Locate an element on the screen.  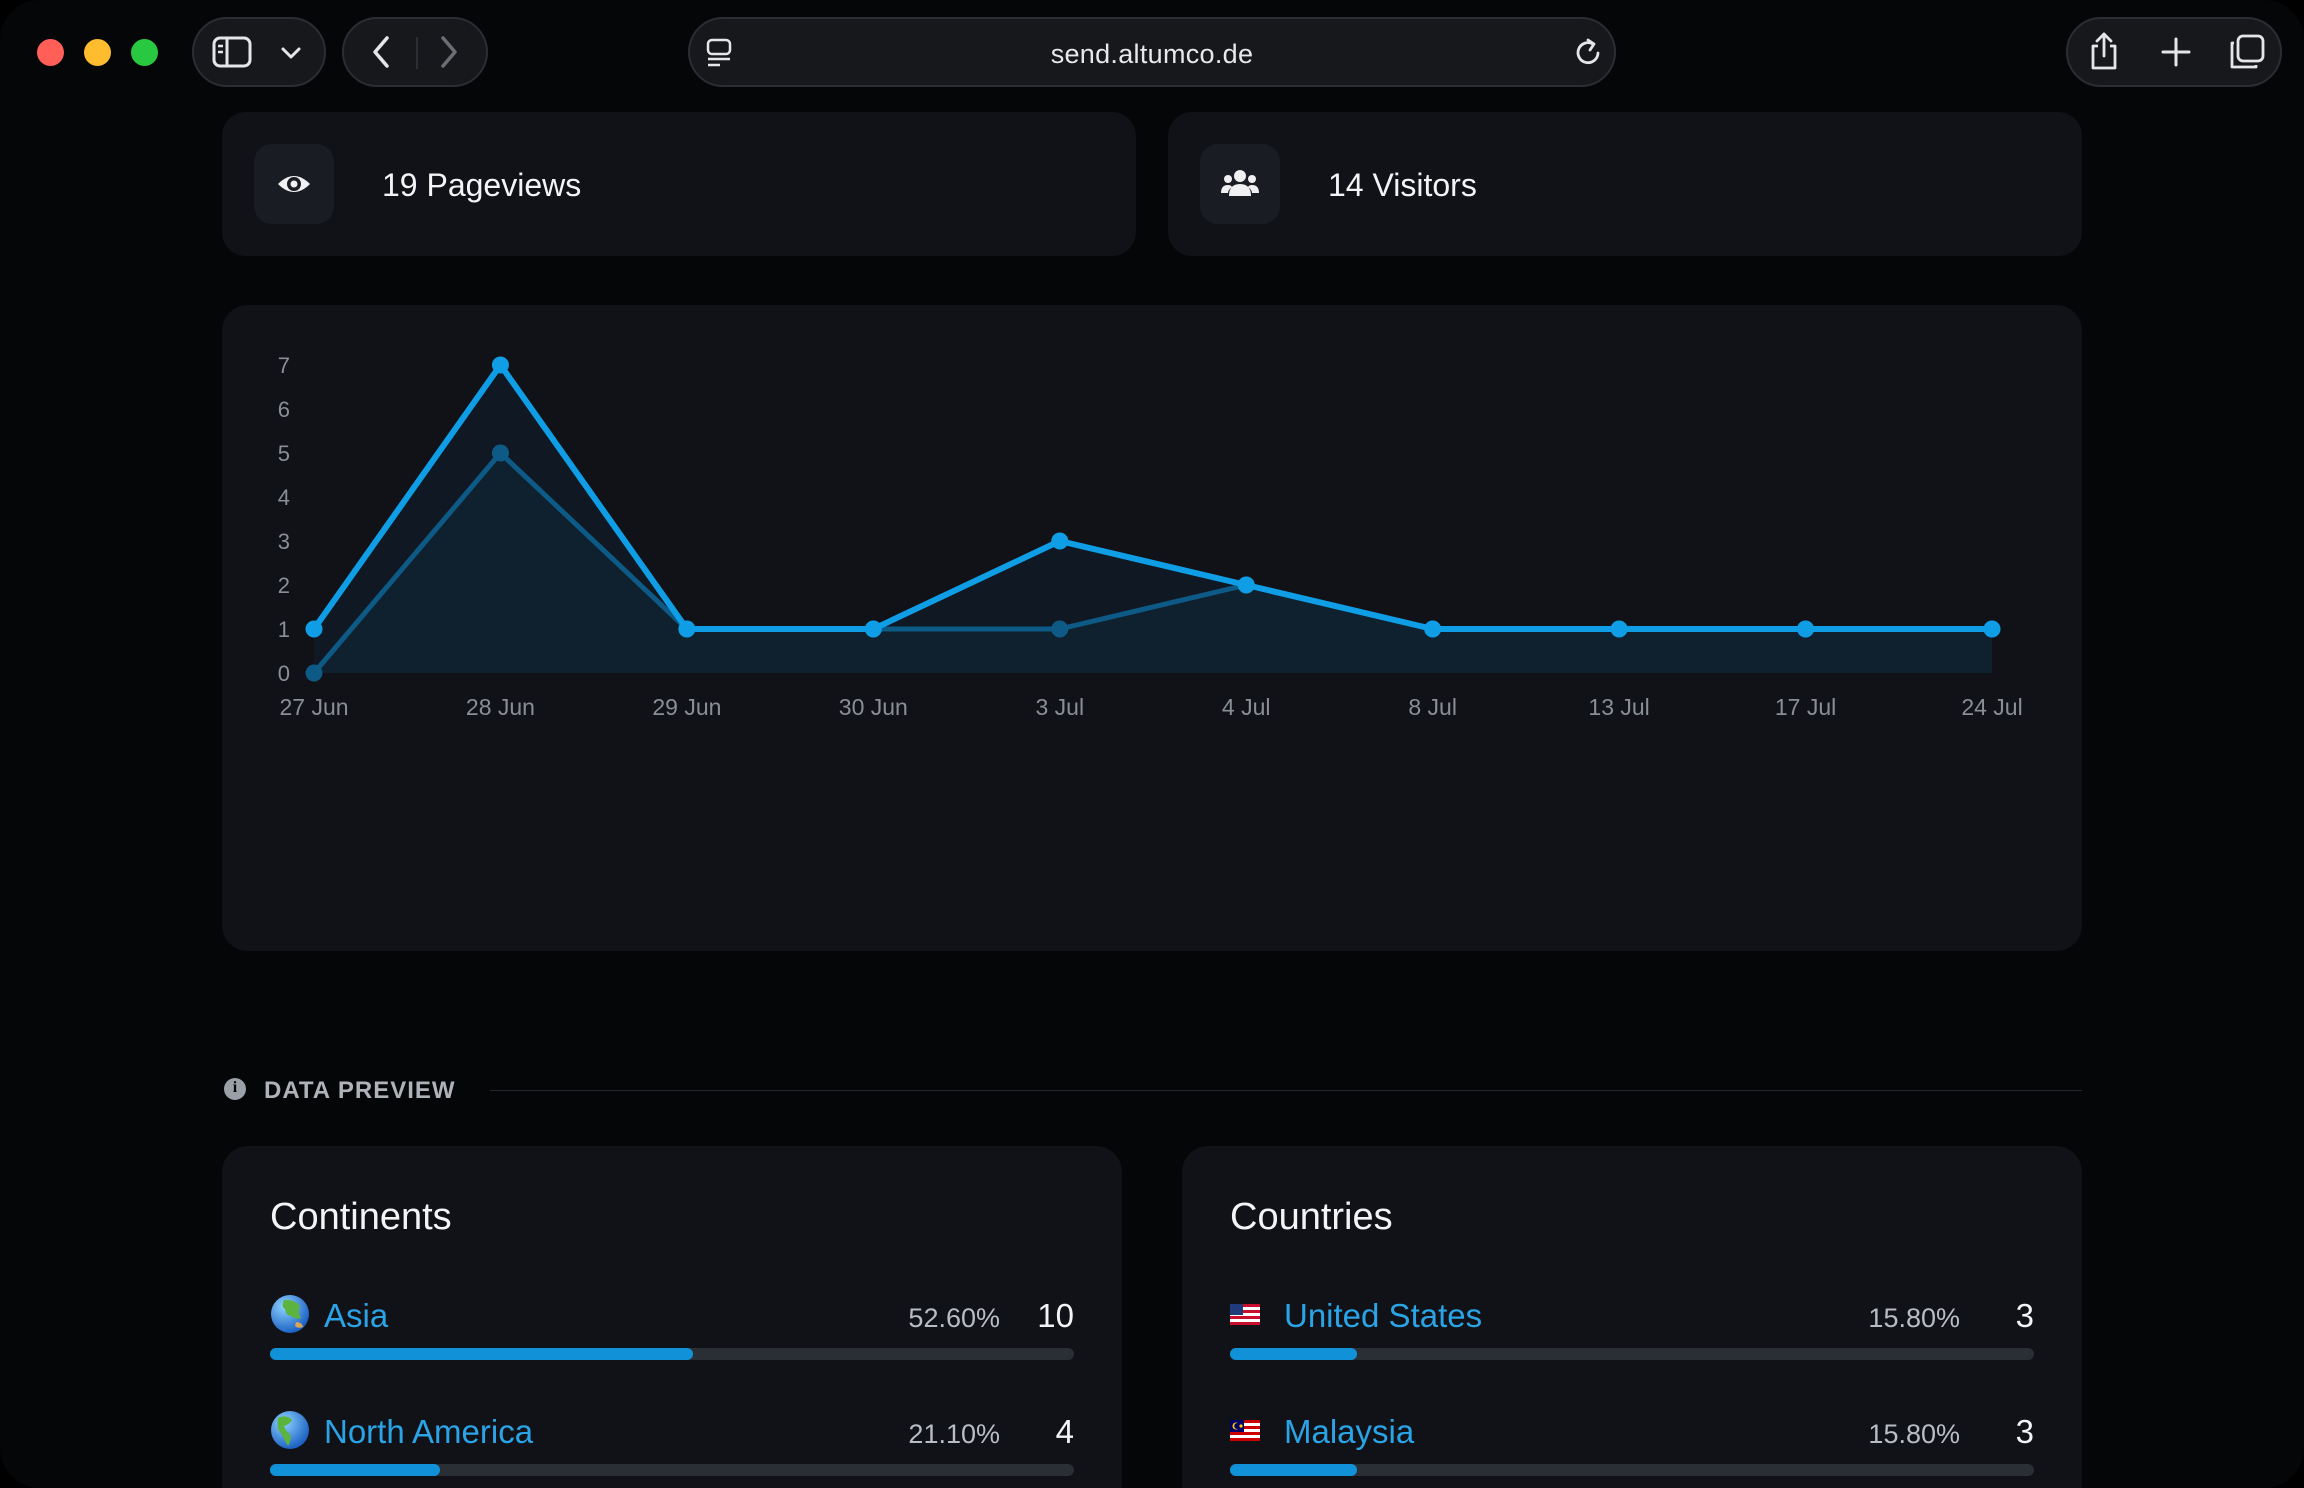
continent-row-asia: Asia 52.60% 10 is located at coordinates (672, 1329).